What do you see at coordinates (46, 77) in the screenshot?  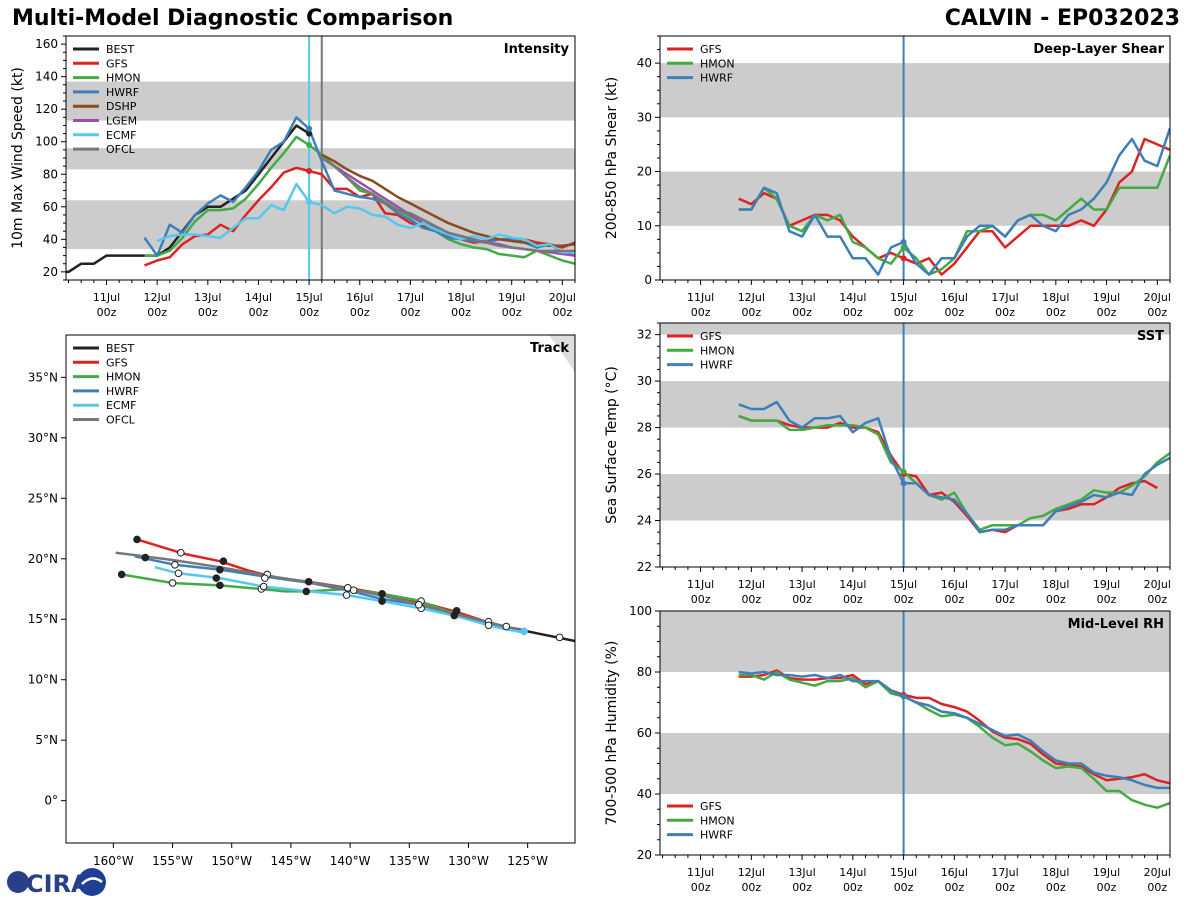 I see `y-tick-label: 140` at bounding box center [46, 77].